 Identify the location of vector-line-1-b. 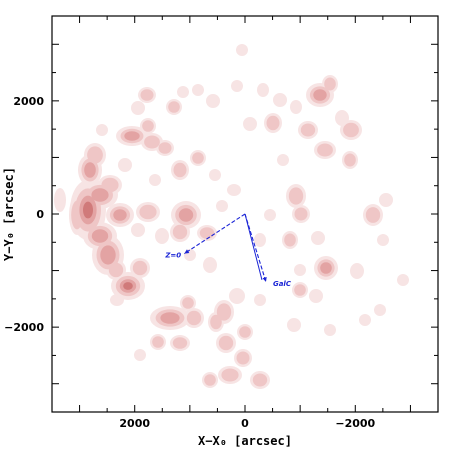
(253, 247).